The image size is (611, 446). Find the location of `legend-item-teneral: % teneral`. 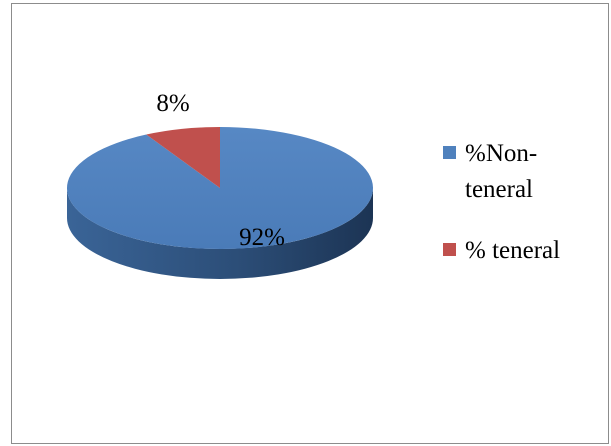

legend-item-teneral: % teneral is located at coordinates (501, 250).